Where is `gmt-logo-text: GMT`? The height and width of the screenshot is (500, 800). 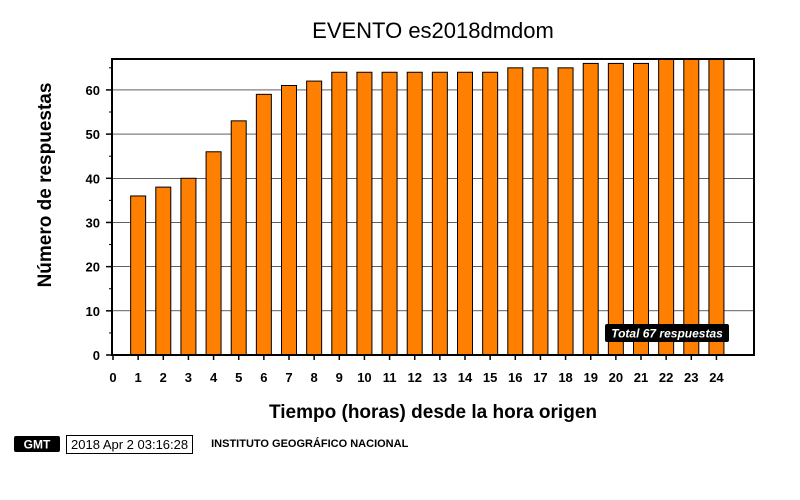 gmt-logo-text: GMT is located at coordinates (37, 445).